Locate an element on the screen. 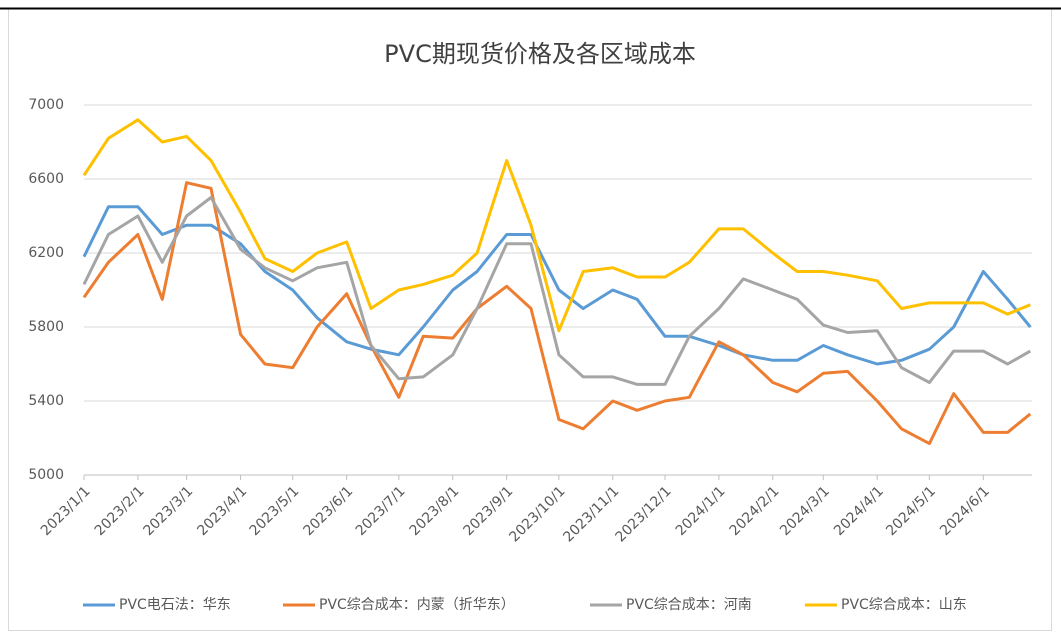  y-tick-label: 5800 is located at coordinates (46, 327).